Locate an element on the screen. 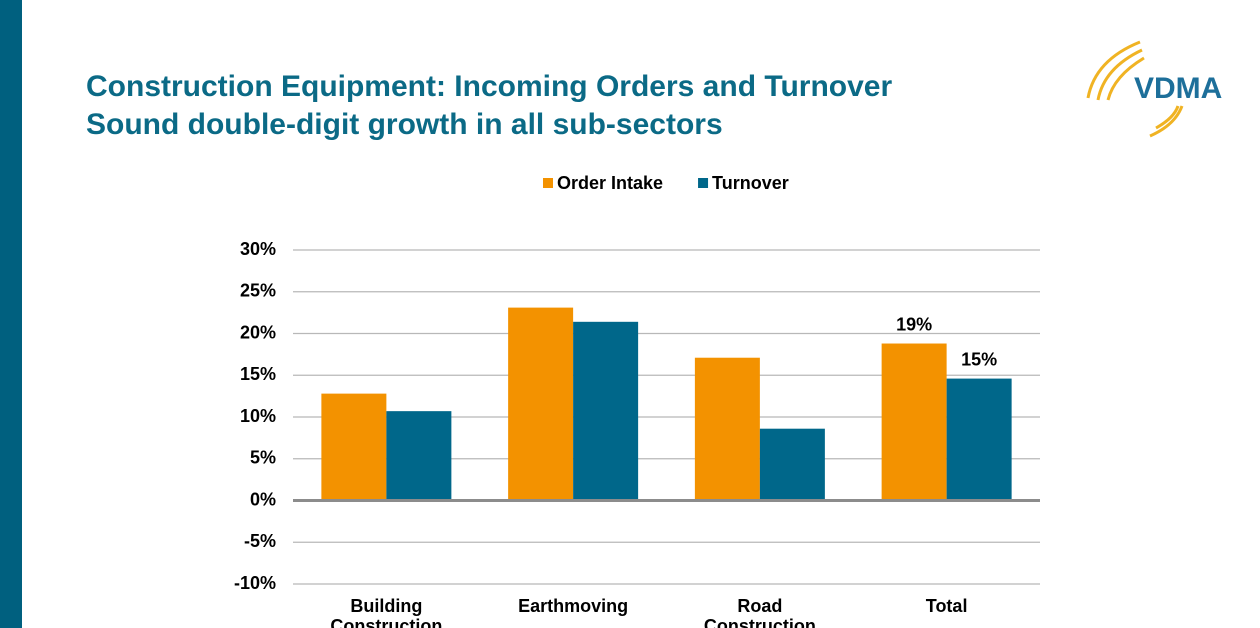 This screenshot has height=628, width=1260. data-label: 15% is located at coordinates (979, 359).